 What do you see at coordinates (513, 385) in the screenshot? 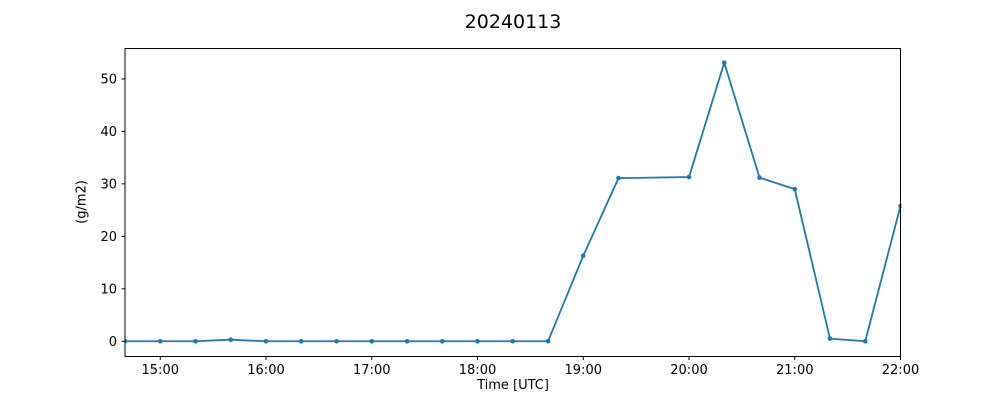
I see `x-axis-label: Time [UTC]` at bounding box center [513, 385].